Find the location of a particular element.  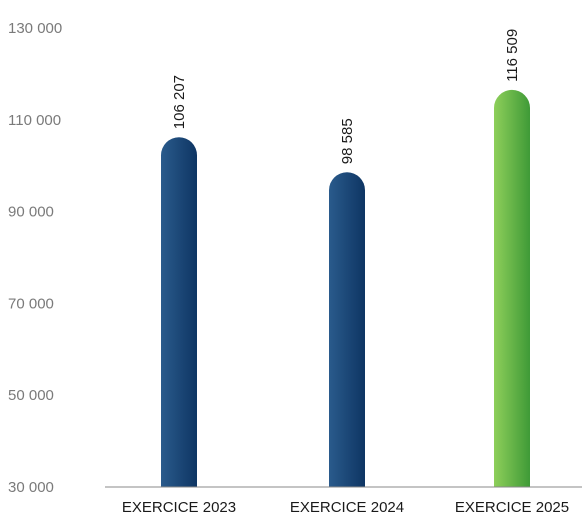

data-label: 98 585 is located at coordinates (347, 141).